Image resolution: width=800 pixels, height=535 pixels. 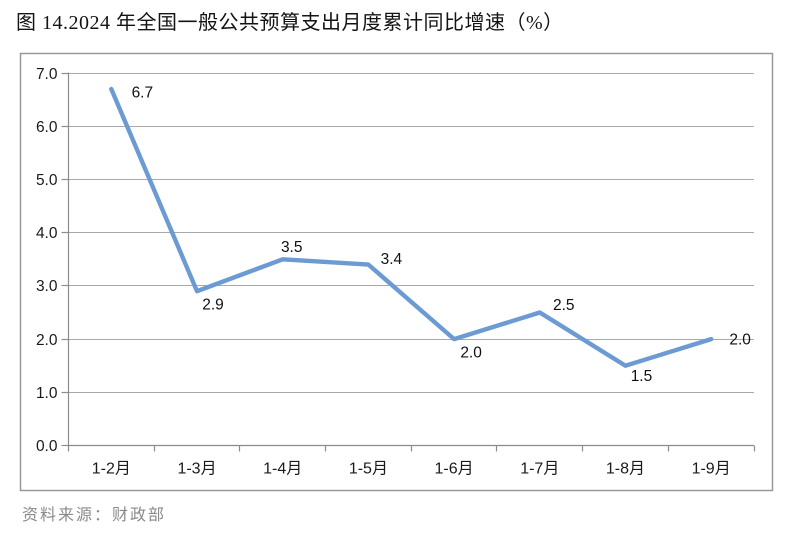 I want to click on data-label: 6.7, so click(x=143, y=92).